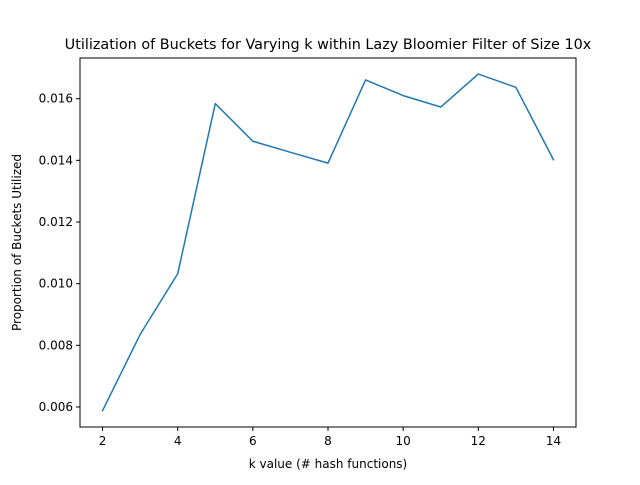 The width and height of the screenshot is (640, 485). What do you see at coordinates (56, 160) in the screenshot?
I see `y-tick-label: 0.014` at bounding box center [56, 160].